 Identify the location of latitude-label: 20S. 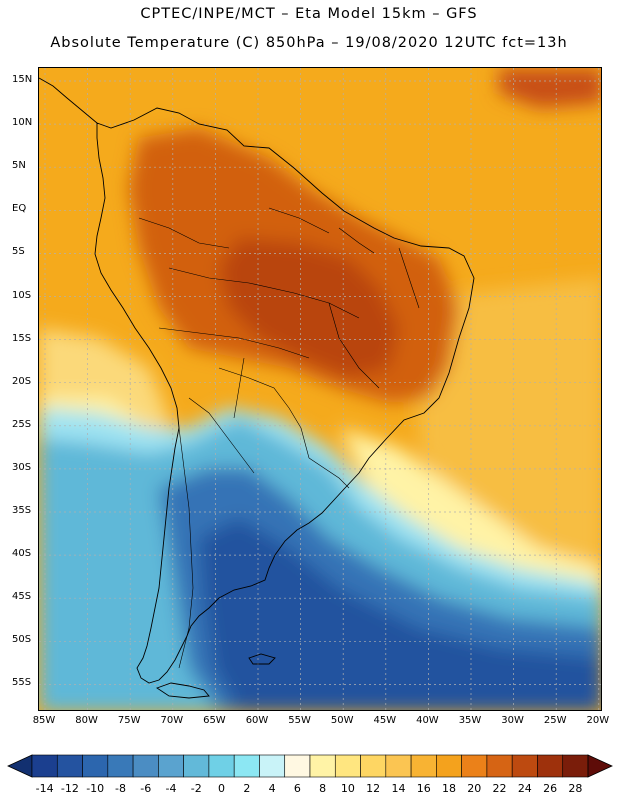
(22, 381).